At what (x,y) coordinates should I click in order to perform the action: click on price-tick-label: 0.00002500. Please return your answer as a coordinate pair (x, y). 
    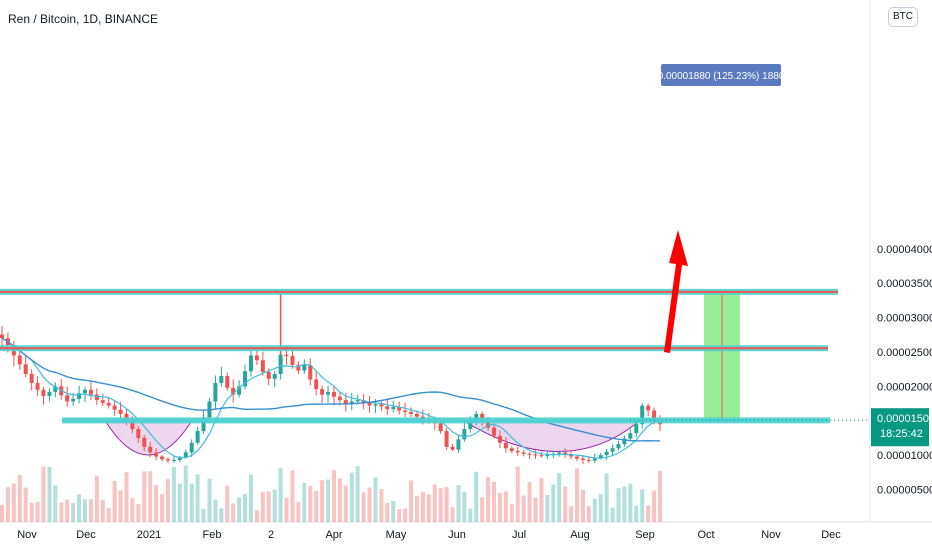
    Looking at the image, I should click on (904, 353).